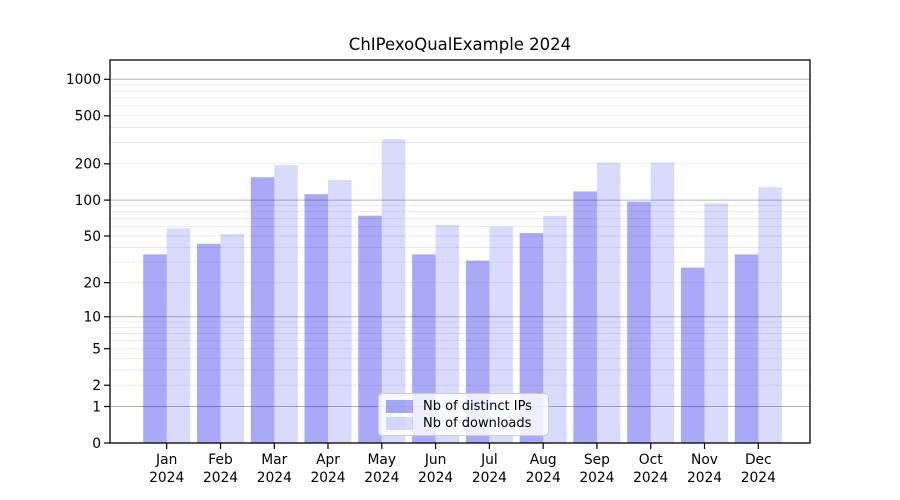  What do you see at coordinates (477, 406) in the screenshot?
I see `legend-label-distinct-ips: Nb of distinct IPs` at bounding box center [477, 406].